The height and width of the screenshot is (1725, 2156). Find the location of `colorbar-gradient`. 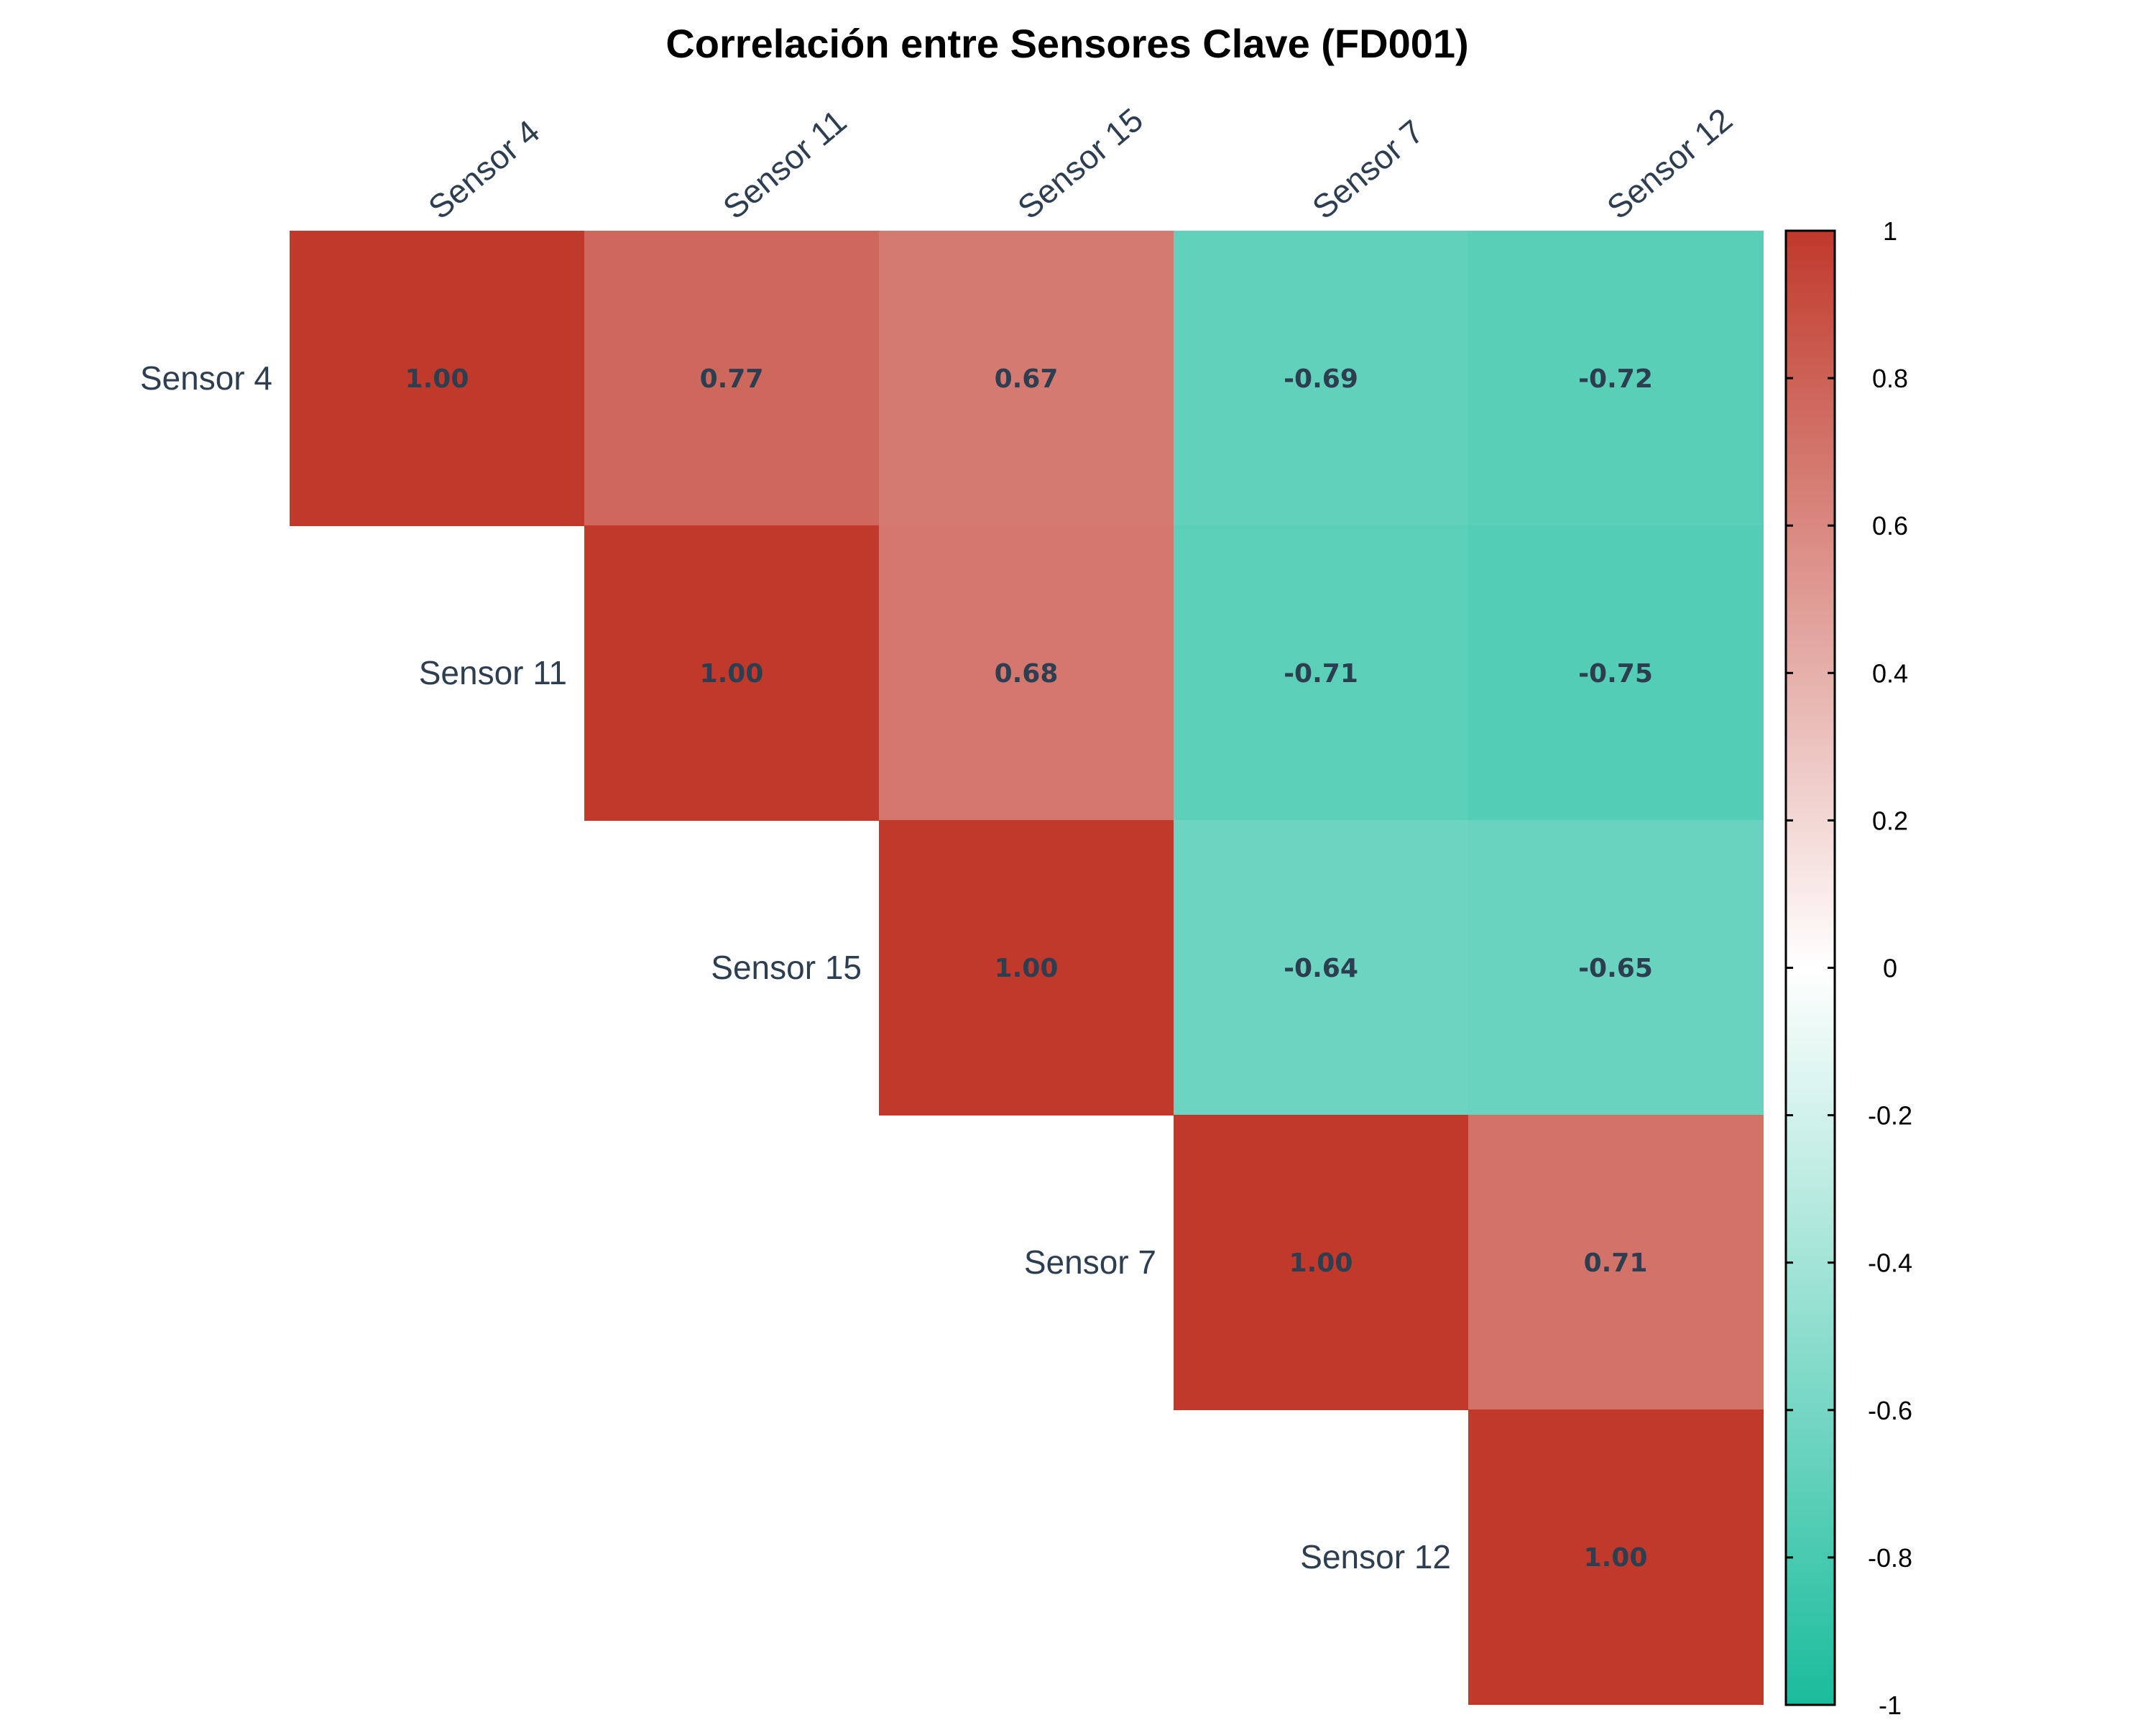

colorbar-gradient is located at coordinates (1810, 967).